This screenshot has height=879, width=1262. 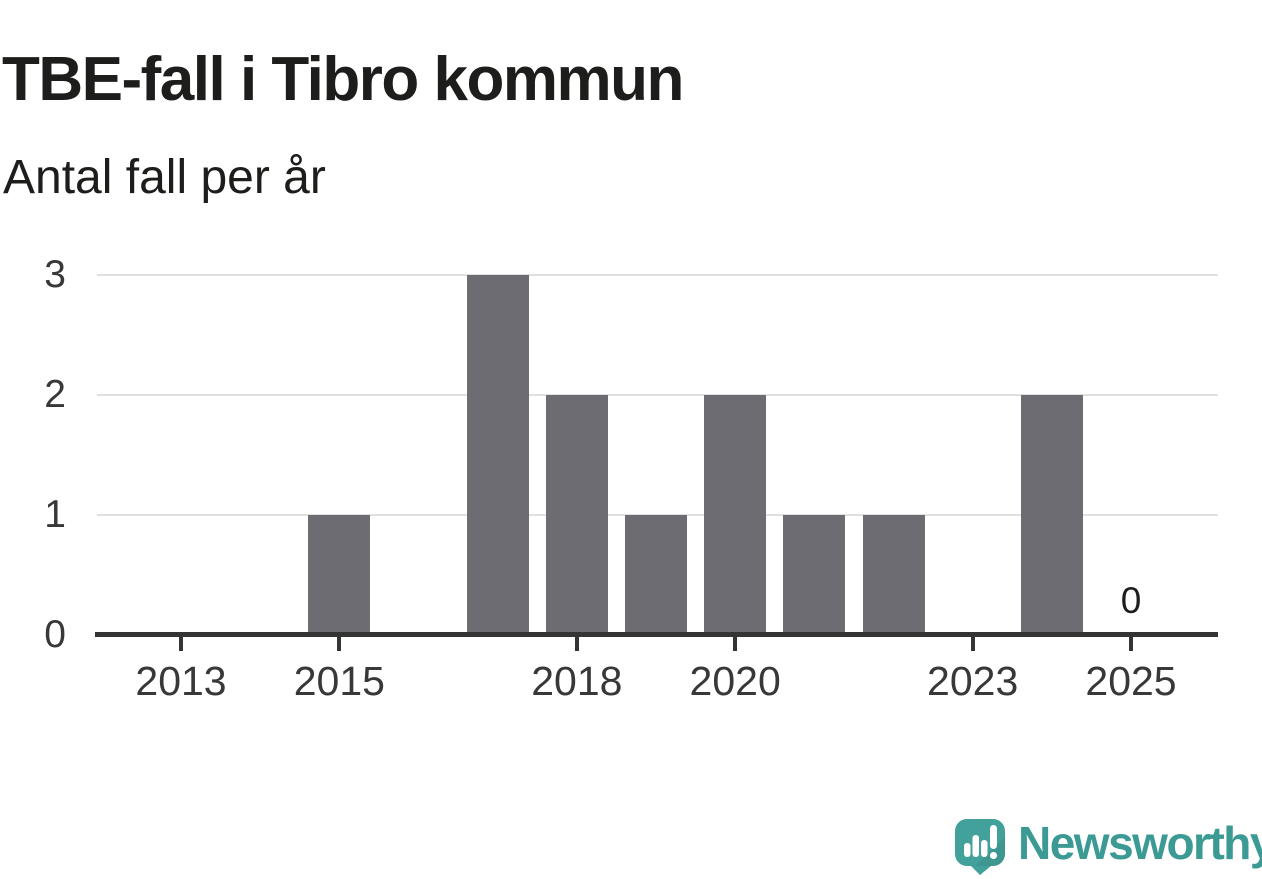 I want to click on bar-2024, so click(x=1051, y=515).